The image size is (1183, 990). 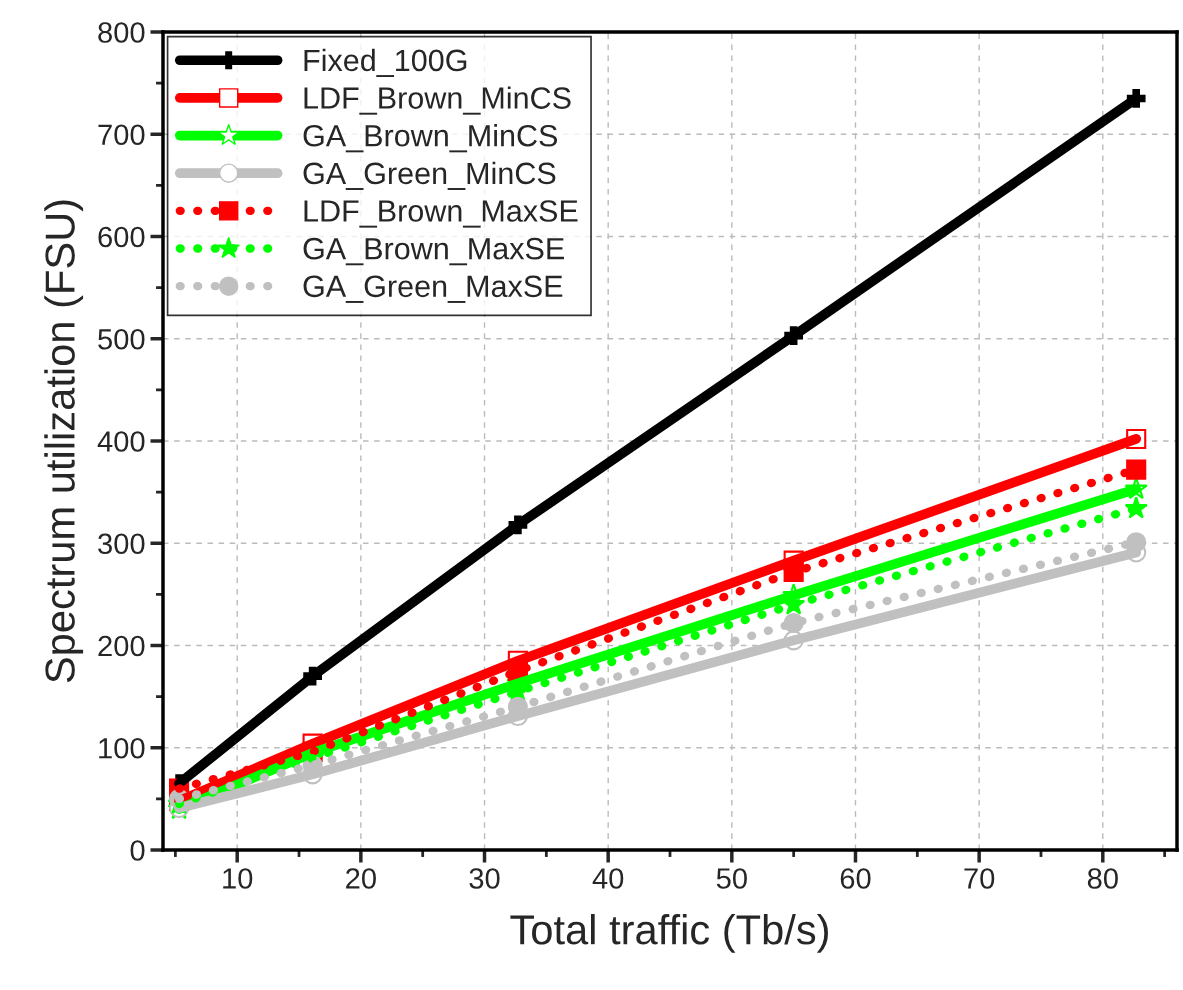 I want to click on legend-label: LDF_Brown_MaxSE, so click(x=441, y=214).